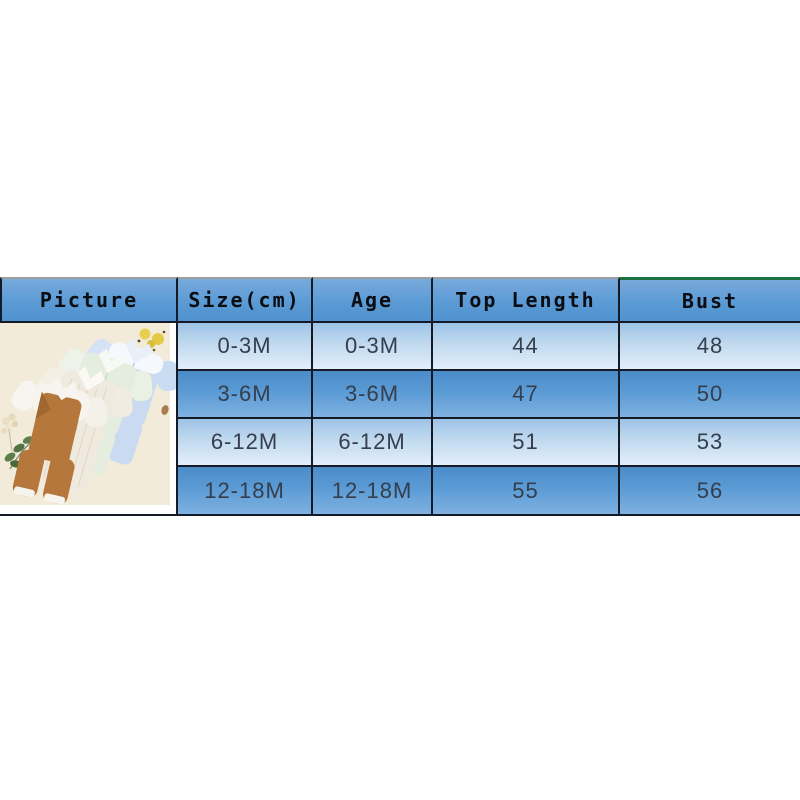  What do you see at coordinates (89, 300) in the screenshot?
I see `header-cell-picture: Picture` at bounding box center [89, 300].